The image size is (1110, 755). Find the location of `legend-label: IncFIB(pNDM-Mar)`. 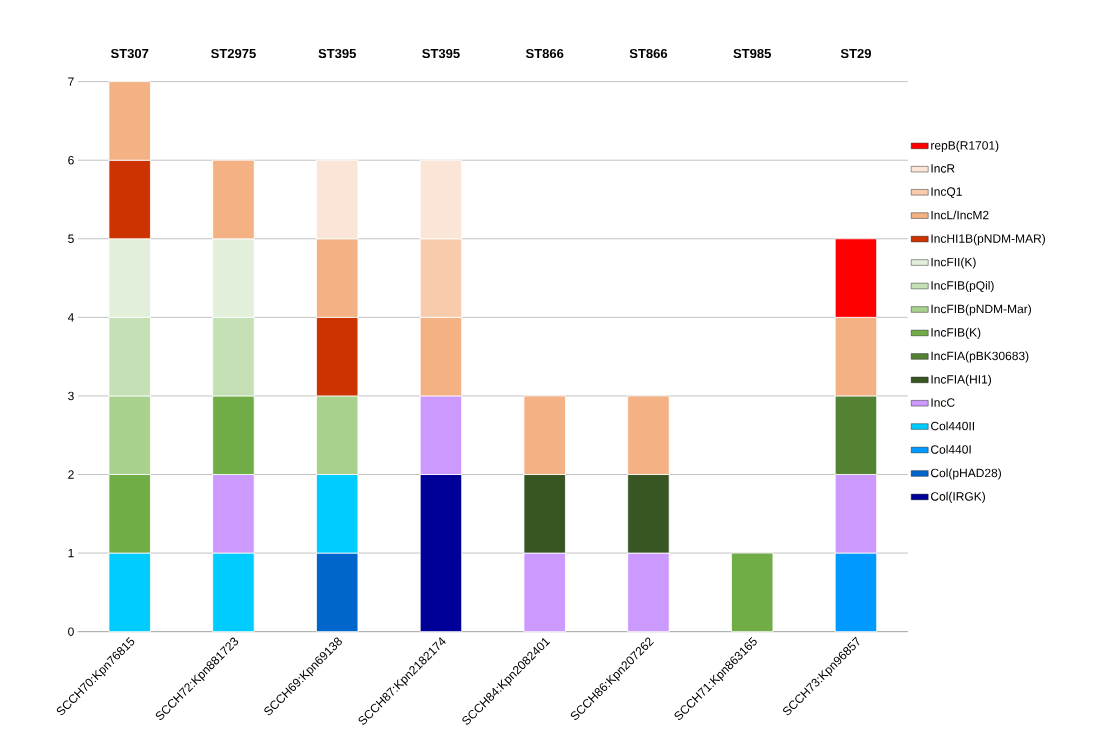

legend-label: IncFIB(pNDM-Mar) is located at coordinates (981, 310).